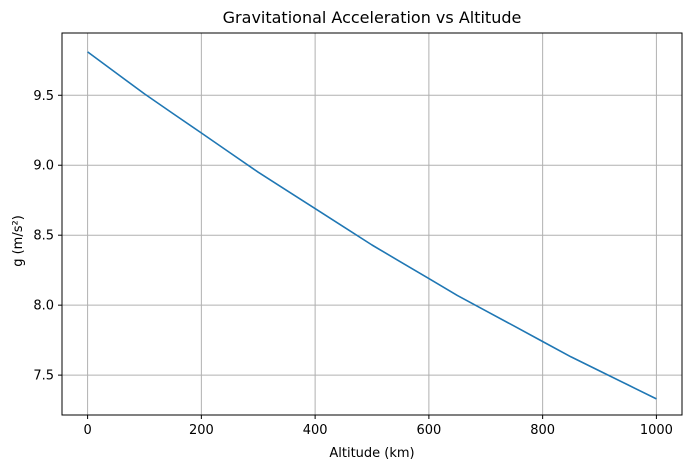  I want to click on x-tick-label: 600, so click(428, 430).